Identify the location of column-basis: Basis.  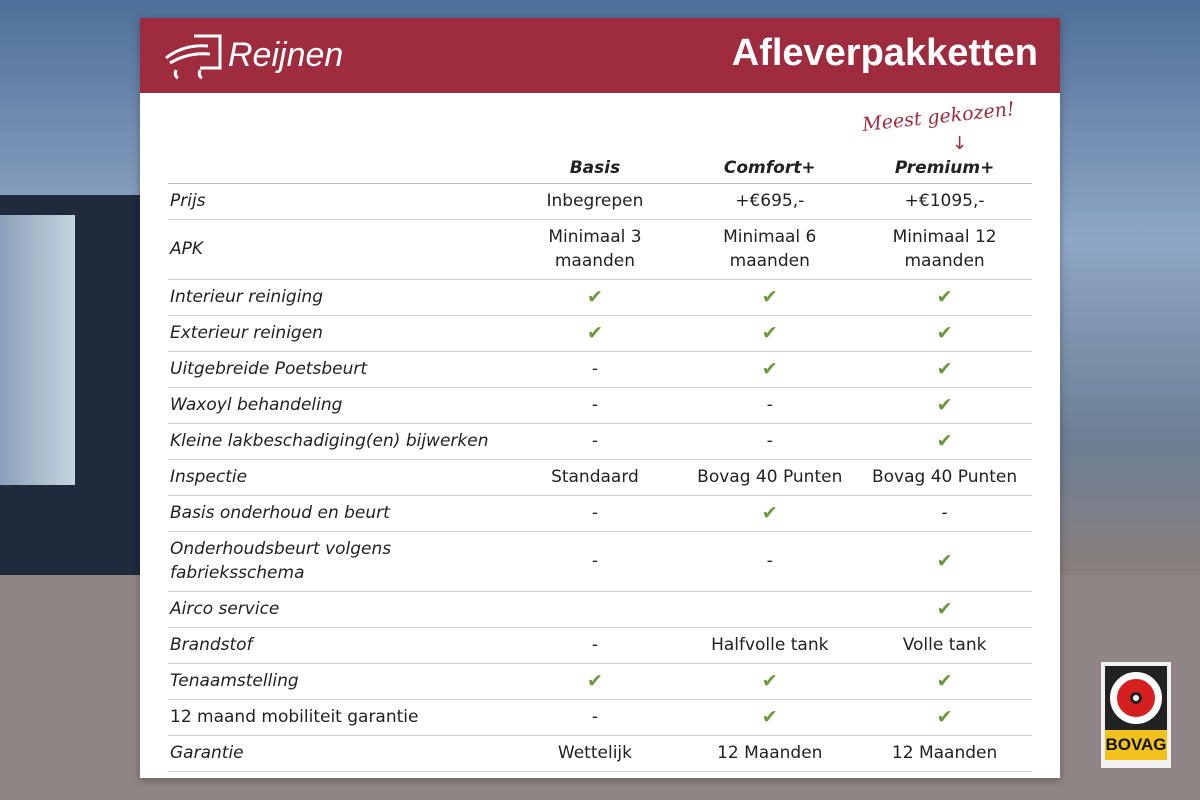
(595, 168).